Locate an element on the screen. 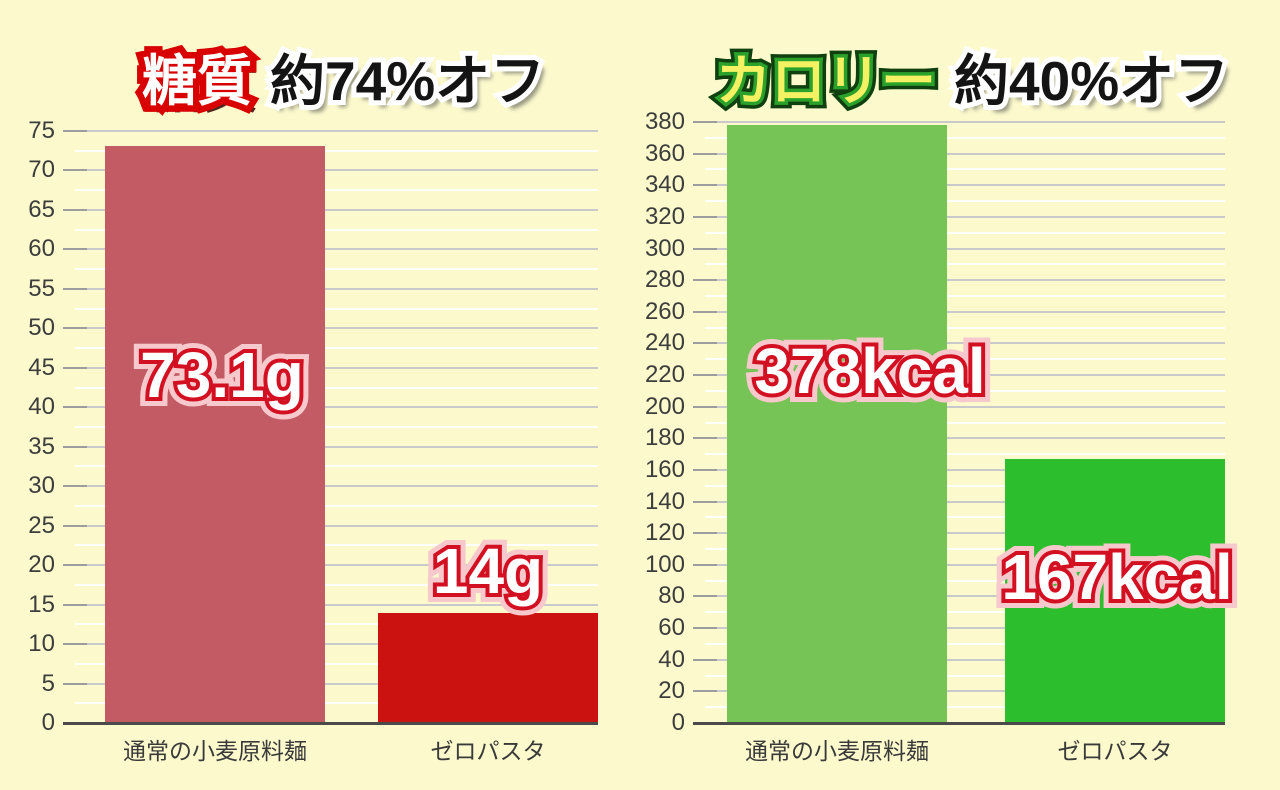 The height and width of the screenshot is (790, 1280). calorie-title-suffix-outline: 約40%オフ is located at coordinates (1091, 81).